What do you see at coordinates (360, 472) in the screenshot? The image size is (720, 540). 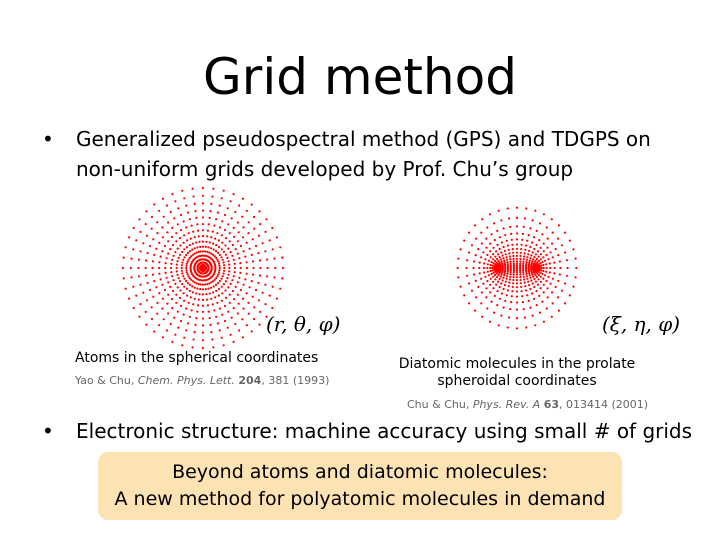 I see `box-line: Beyond atoms and diatomic molecules:` at bounding box center [360, 472].